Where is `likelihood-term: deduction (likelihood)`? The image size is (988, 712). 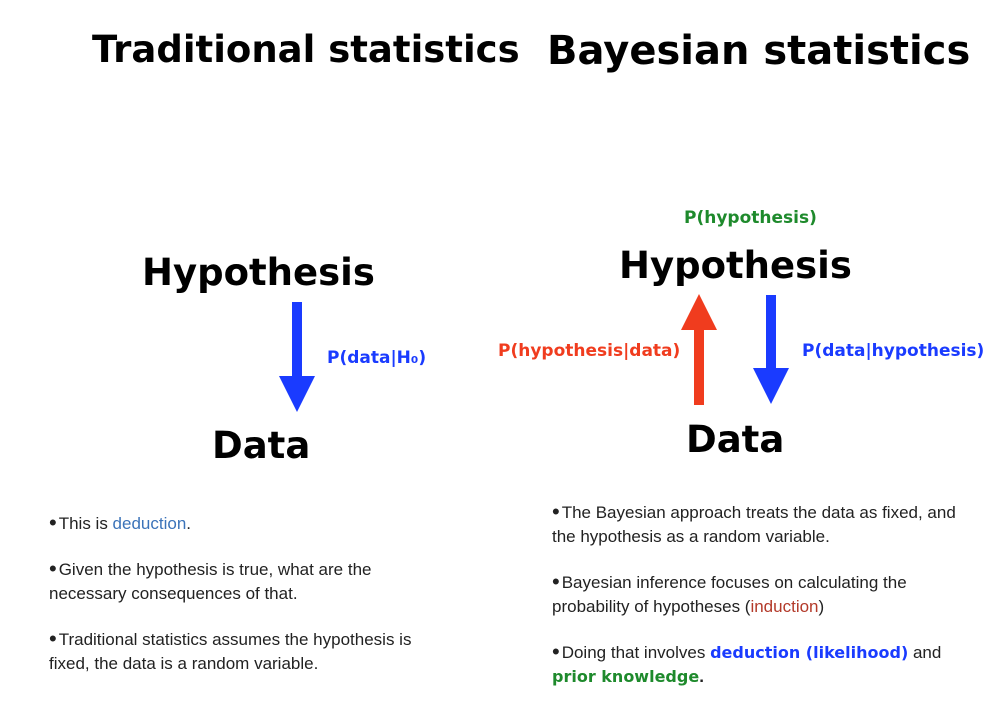 likelihood-term: deduction (likelihood) is located at coordinates (809, 652).